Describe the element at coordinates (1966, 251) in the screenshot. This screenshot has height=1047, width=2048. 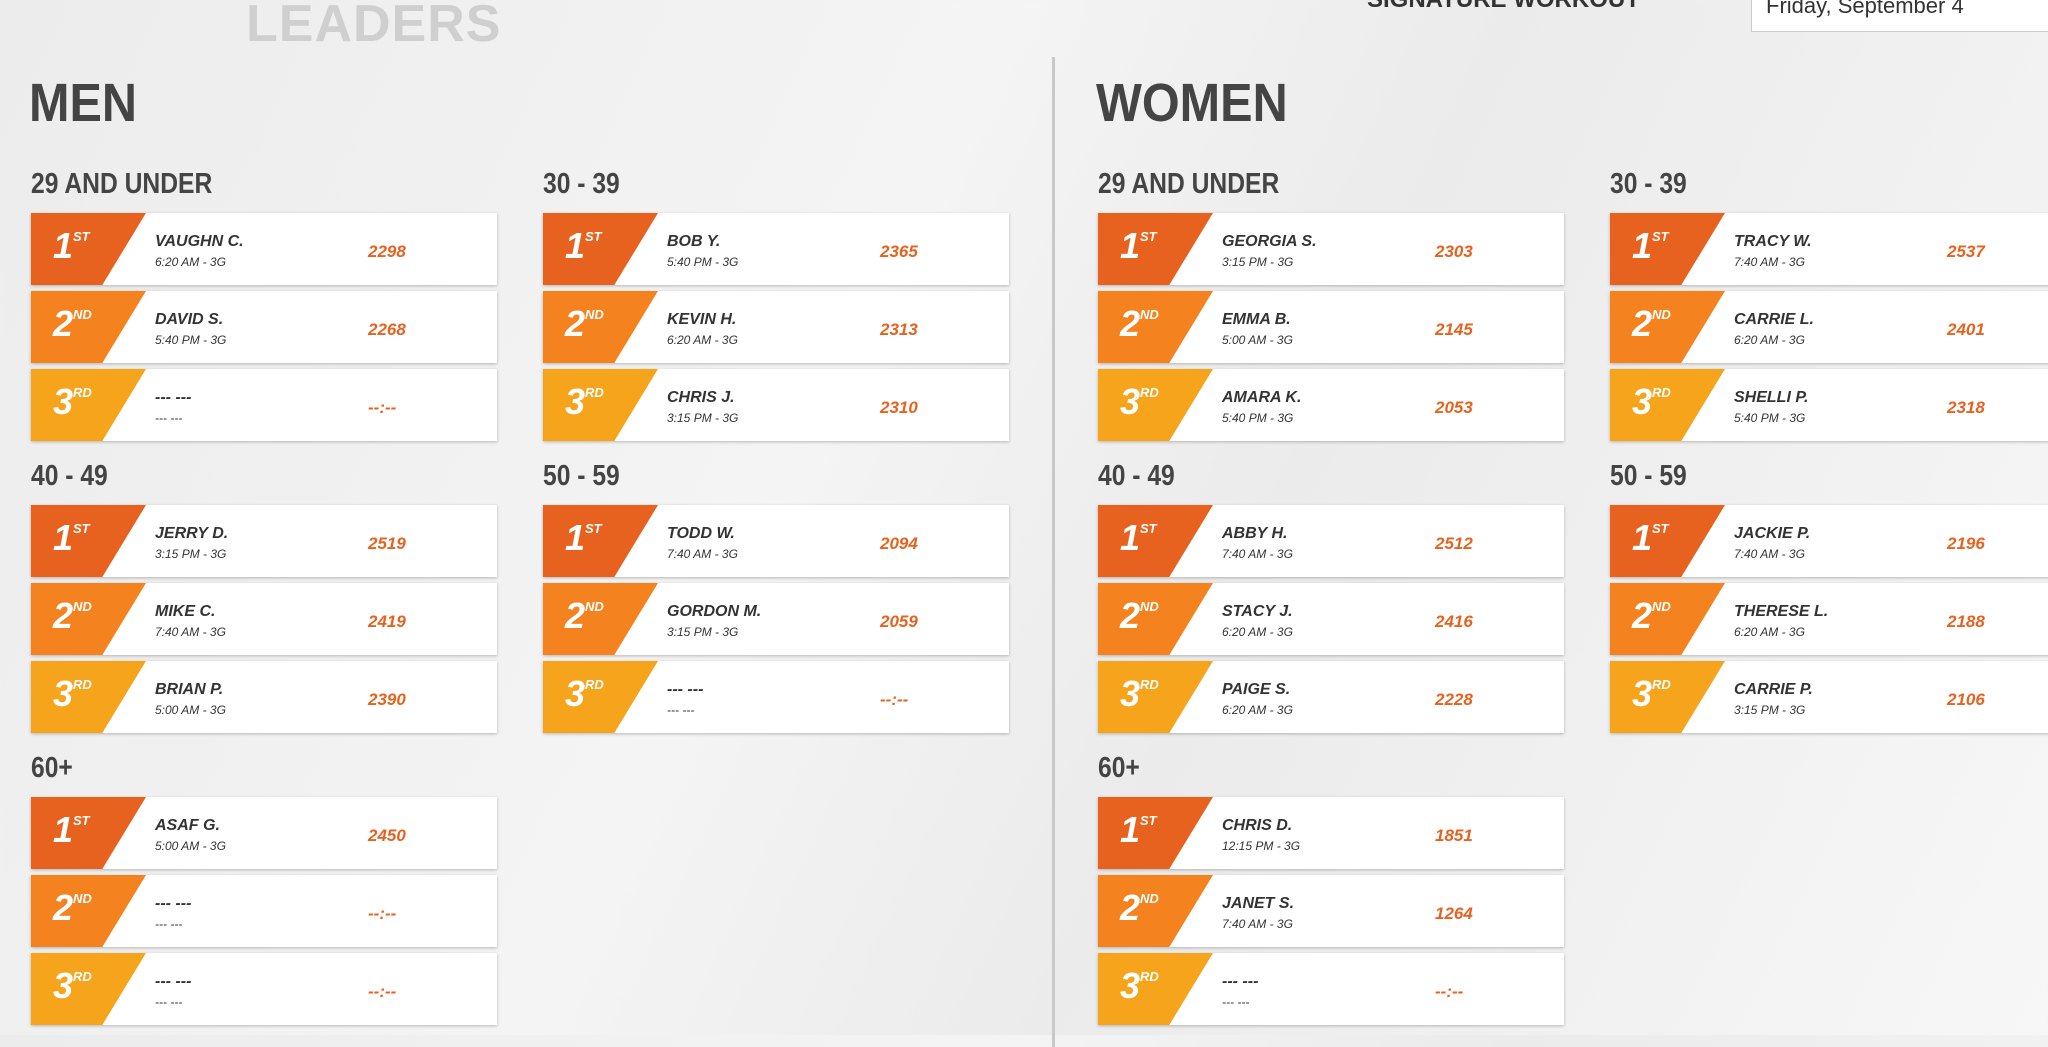
I see `score: 2537` at that location.